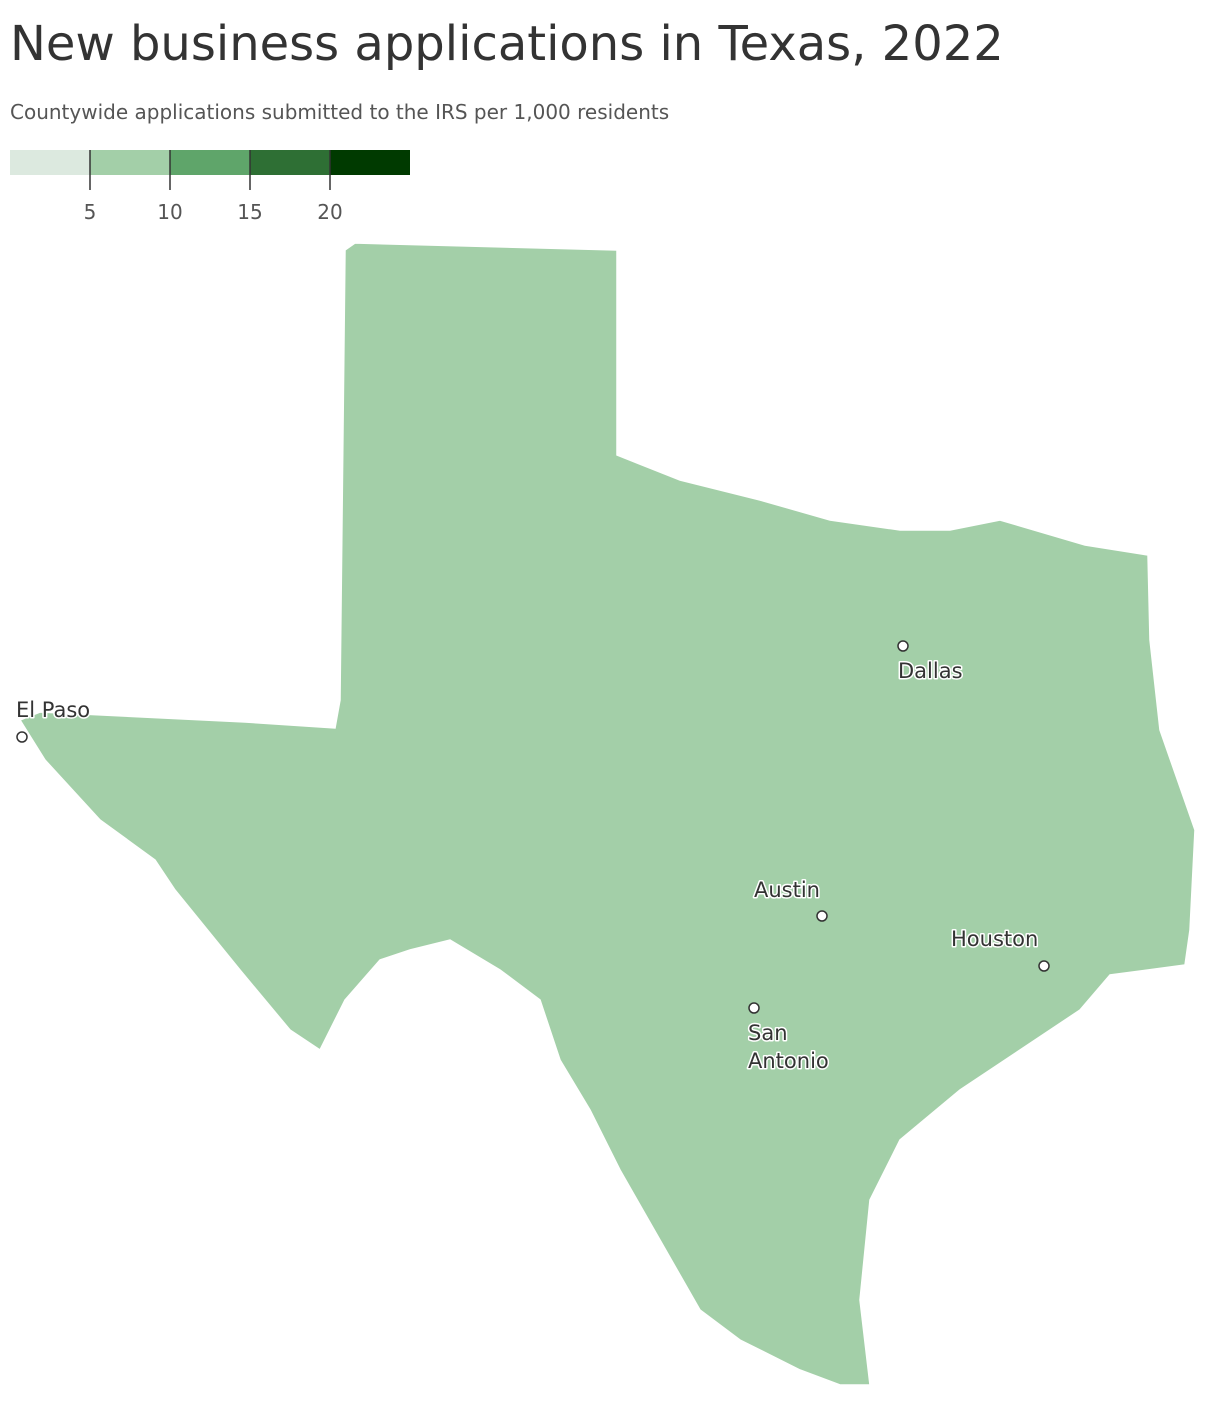  I want to click on legend-tick-label: 15, so click(249, 212).